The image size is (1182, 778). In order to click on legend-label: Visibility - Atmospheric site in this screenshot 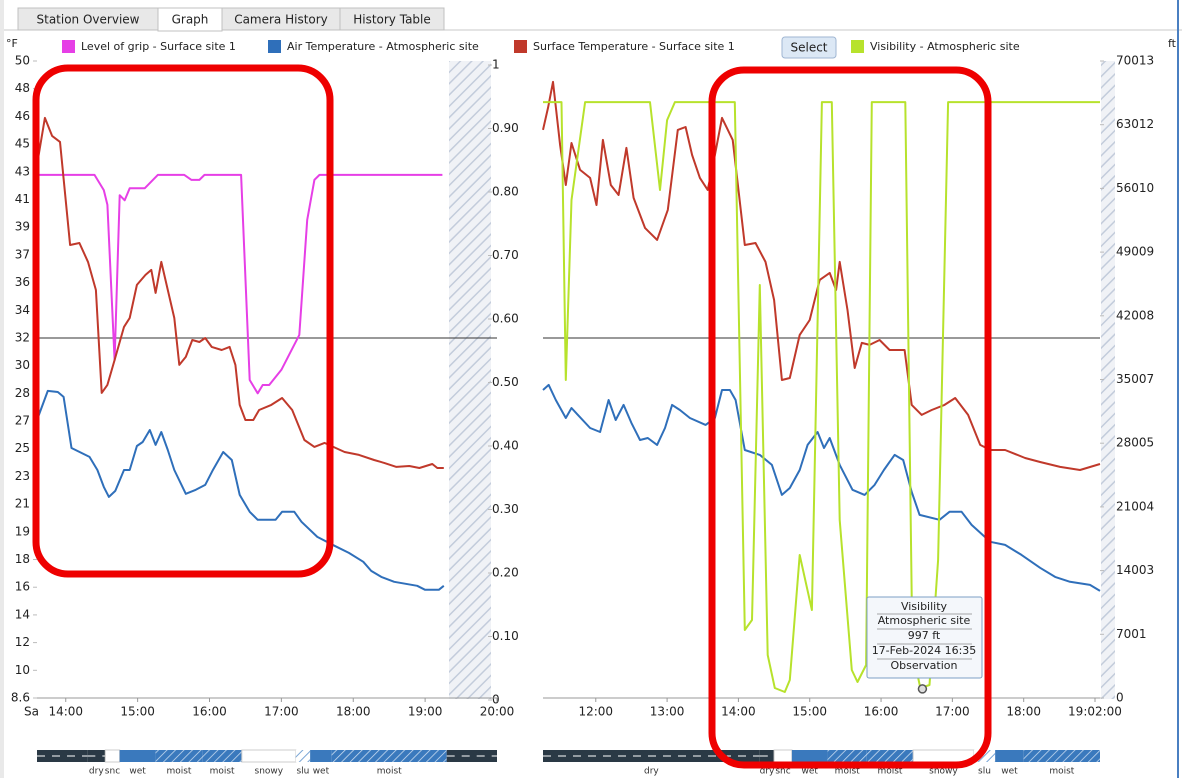, I will do `click(945, 46)`.